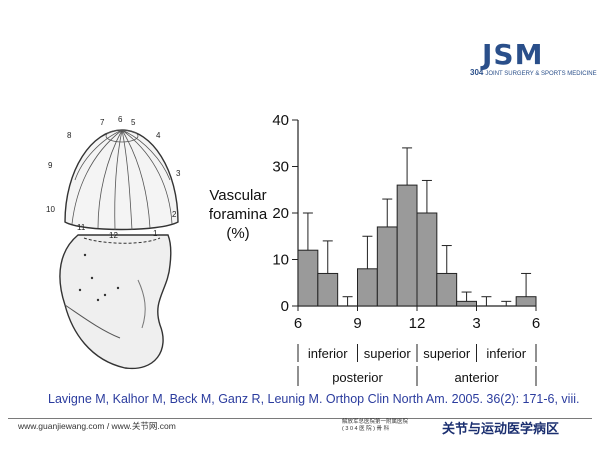  Describe the element at coordinates (50, 165) in the screenshot. I see `pos-label-9: 9` at that location.